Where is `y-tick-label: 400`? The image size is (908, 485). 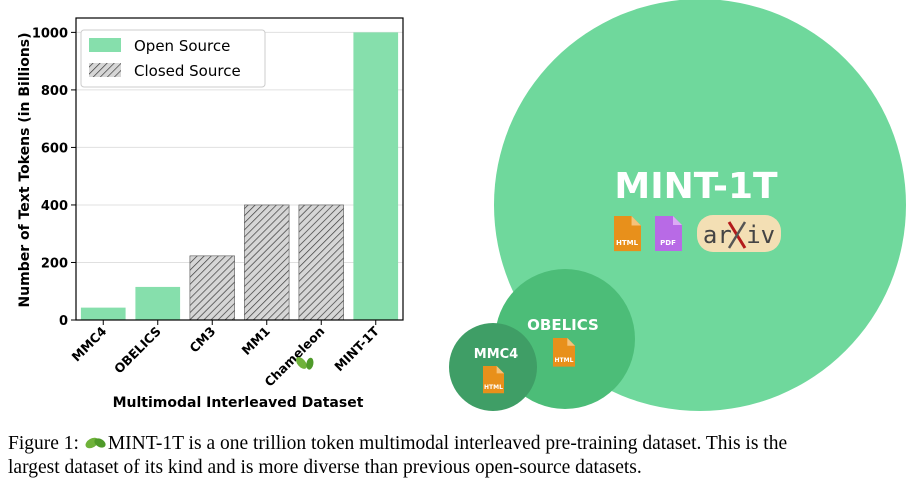 y-tick-label: 400 is located at coordinates (54, 206).